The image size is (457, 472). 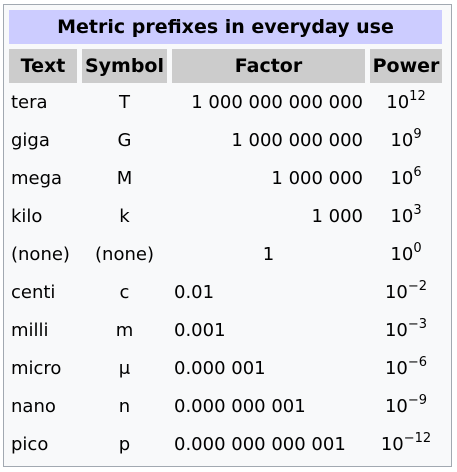 I want to click on table-row: tera T 1 000 000 000 000 1012, so click(x=225, y=102).